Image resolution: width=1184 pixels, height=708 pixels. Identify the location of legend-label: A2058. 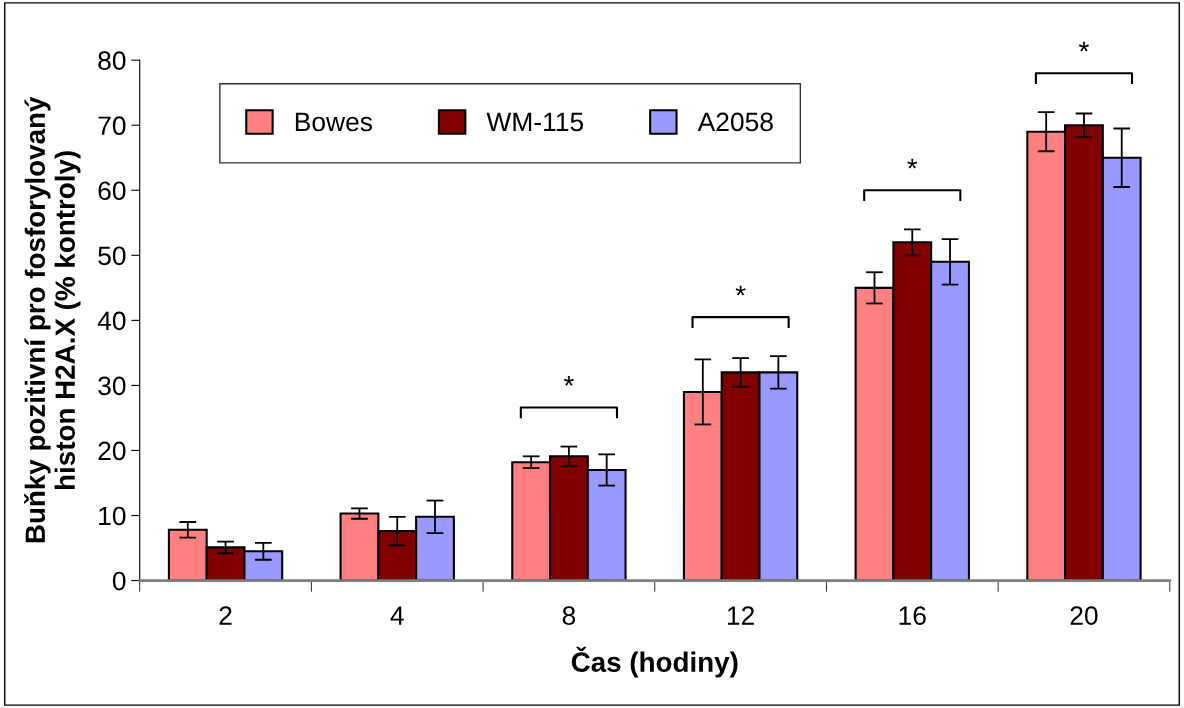
(735, 122).